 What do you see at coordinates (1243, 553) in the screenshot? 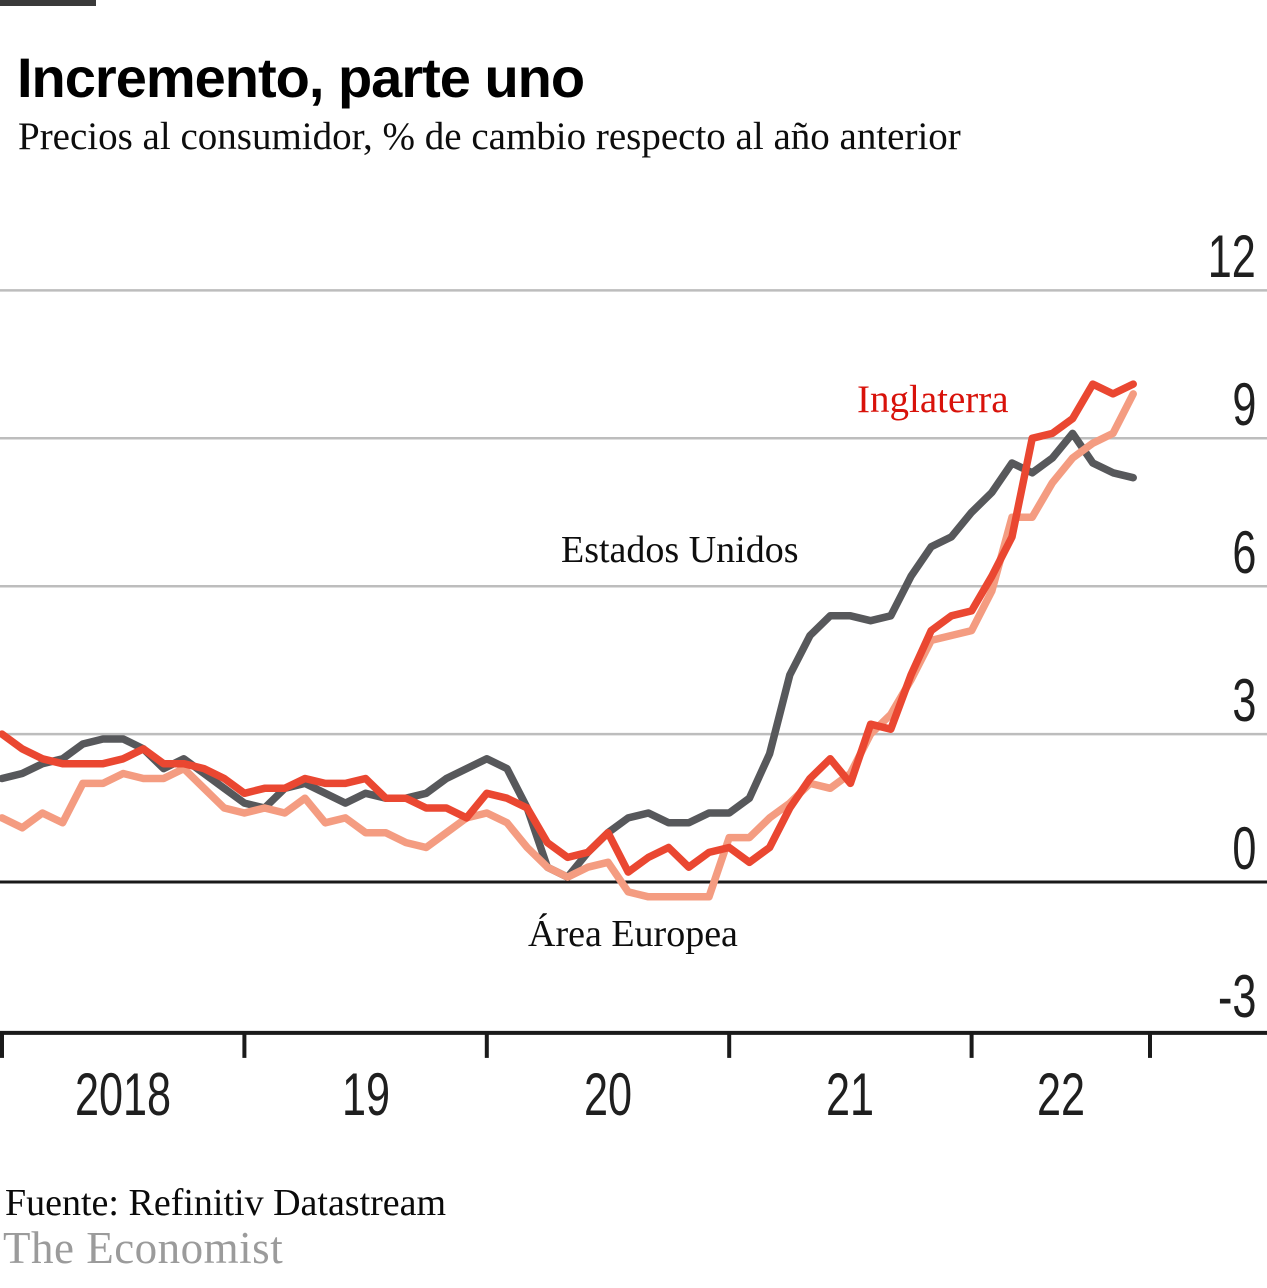
I see `y-axis-label: 6` at bounding box center [1243, 553].